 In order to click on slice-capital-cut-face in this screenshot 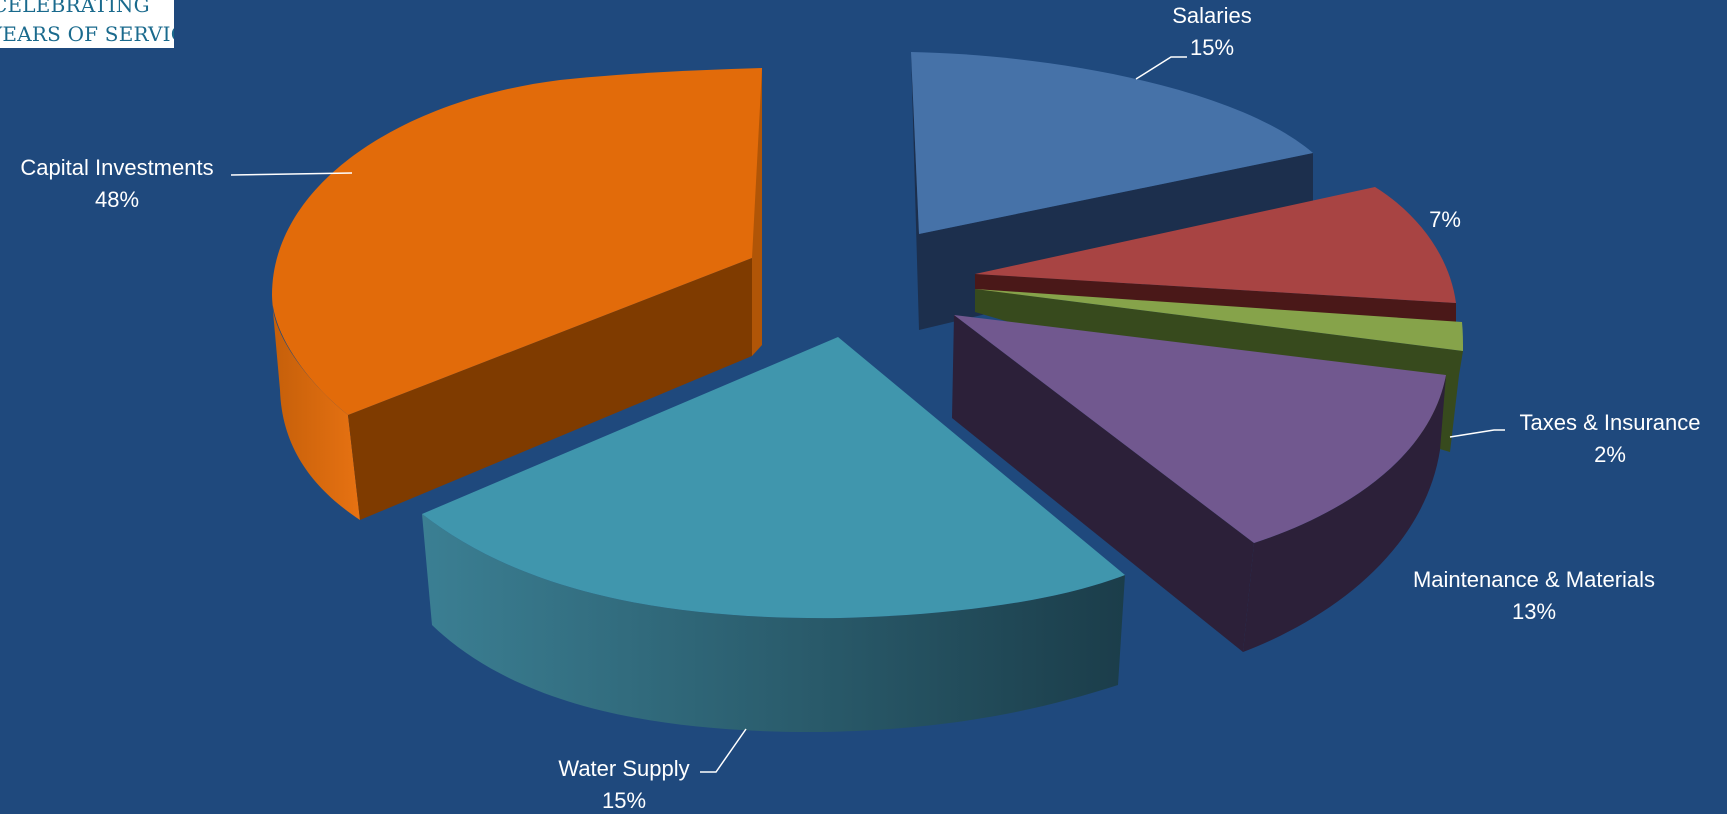, I will do `click(550, 389)`.